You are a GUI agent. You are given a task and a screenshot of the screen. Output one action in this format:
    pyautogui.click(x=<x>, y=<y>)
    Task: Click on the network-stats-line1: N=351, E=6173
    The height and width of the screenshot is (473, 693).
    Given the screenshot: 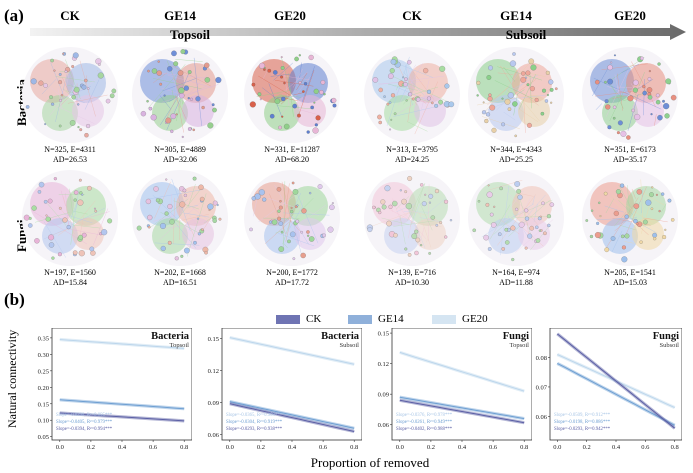 What is the action you would take?
    pyautogui.click(x=630, y=149)
    